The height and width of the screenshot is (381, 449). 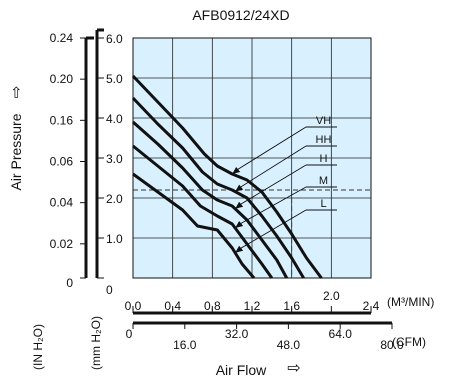 What do you see at coordinates (114, 239) in the screenshot?
I see `mm-tick-label: 1.0` at bounding box center [114, 239].